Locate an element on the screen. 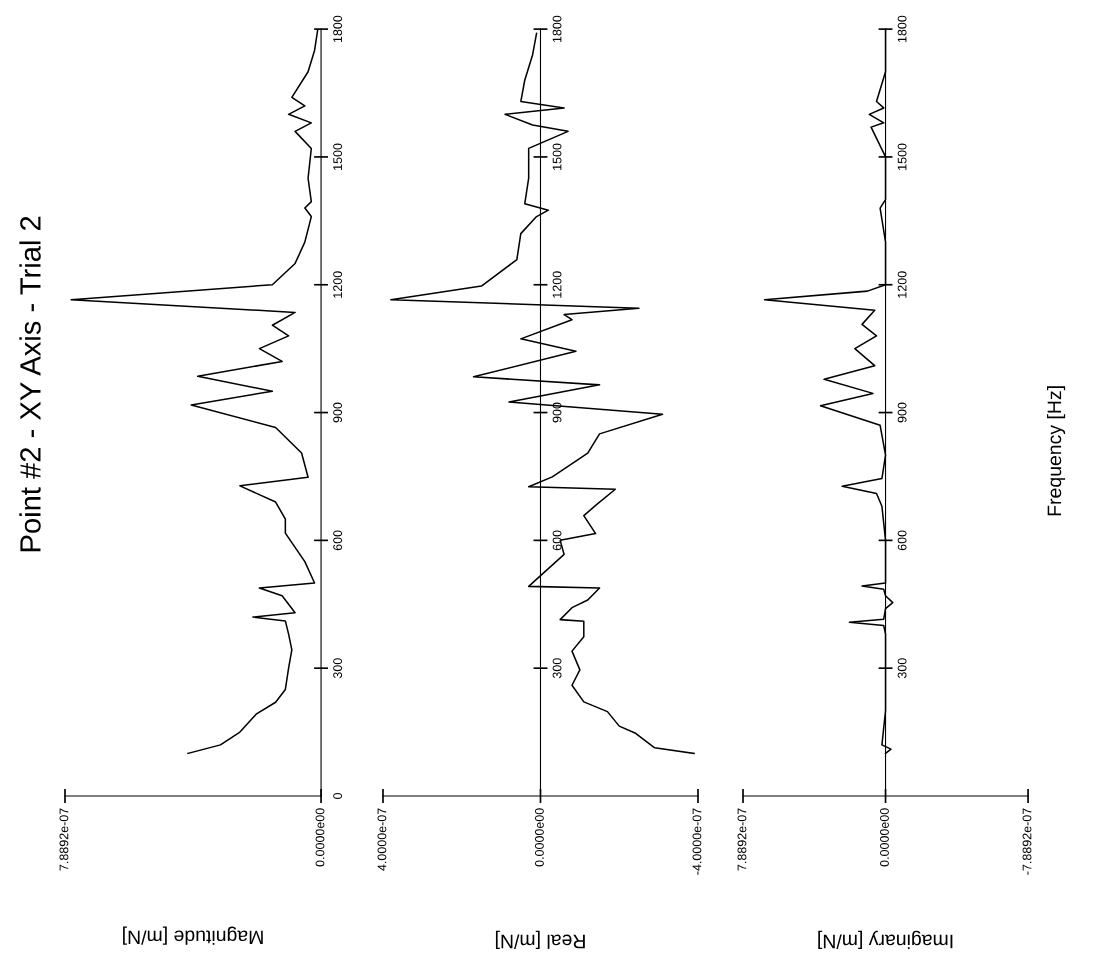 This screenshot has width=1098, height=961. y-axis-title: Frequency [Hz] is located at coordinates (1056, 451).